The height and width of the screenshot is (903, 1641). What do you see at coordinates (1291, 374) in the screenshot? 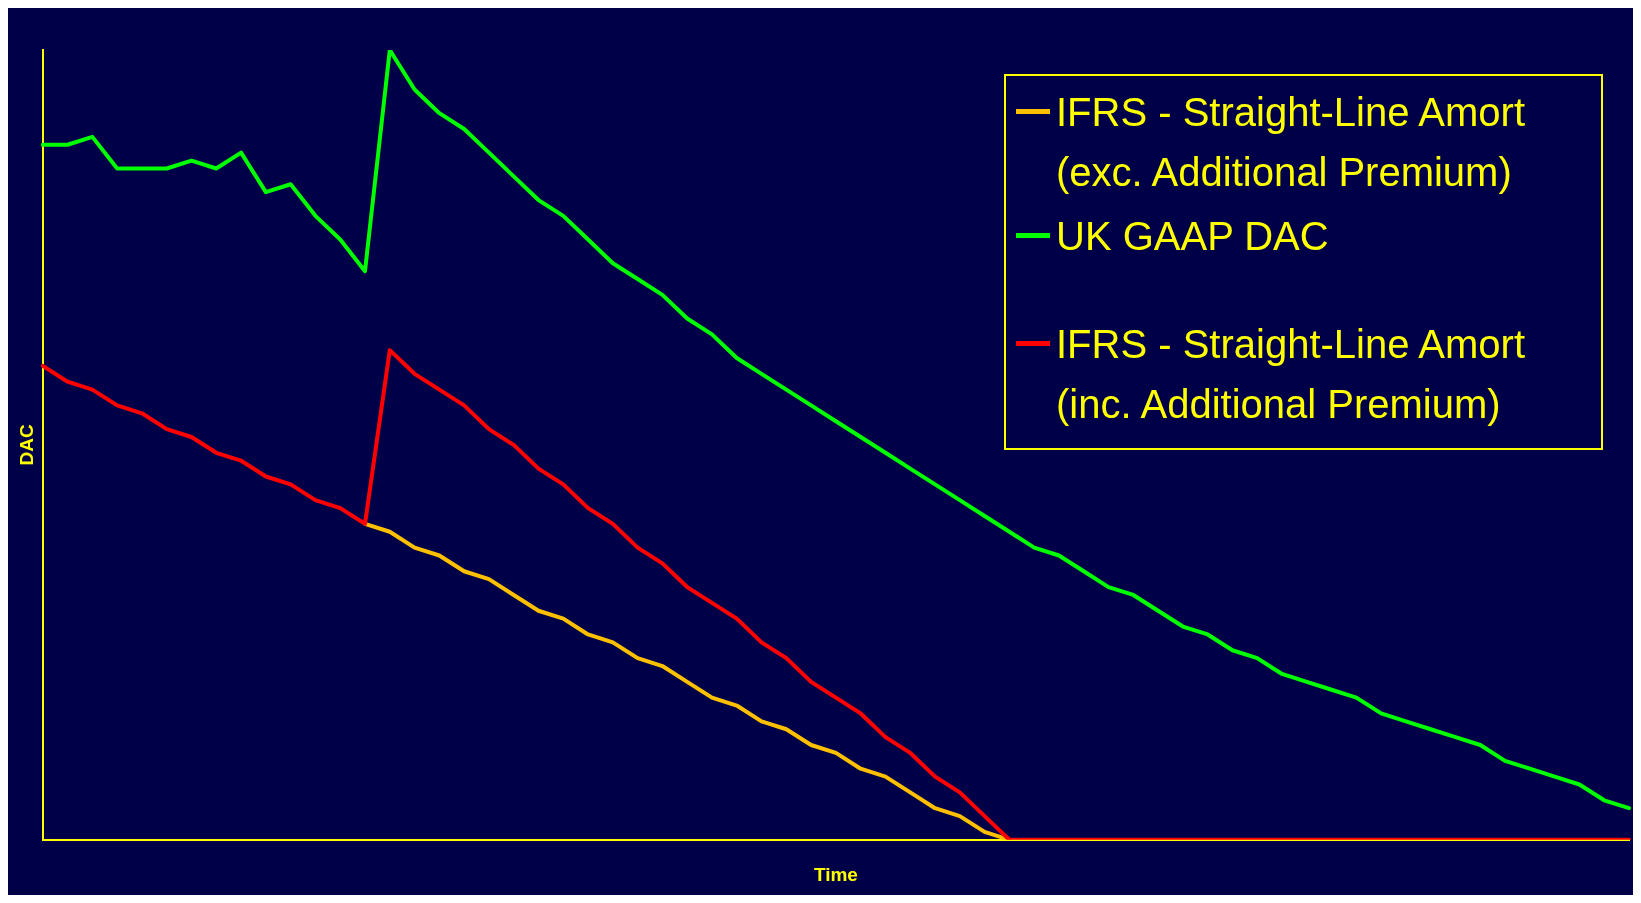
I see `legend-label: IFRS - Straight-Line Amort (inc. Additional Premium)` at bounding box center [1291, 374].